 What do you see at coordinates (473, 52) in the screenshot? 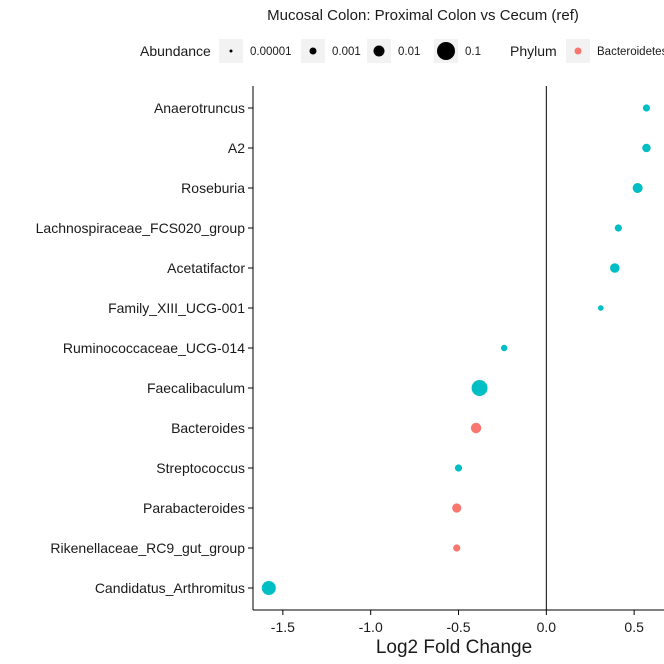
I see `size-legend-label: 0.1` at bounding box center [473, 52].